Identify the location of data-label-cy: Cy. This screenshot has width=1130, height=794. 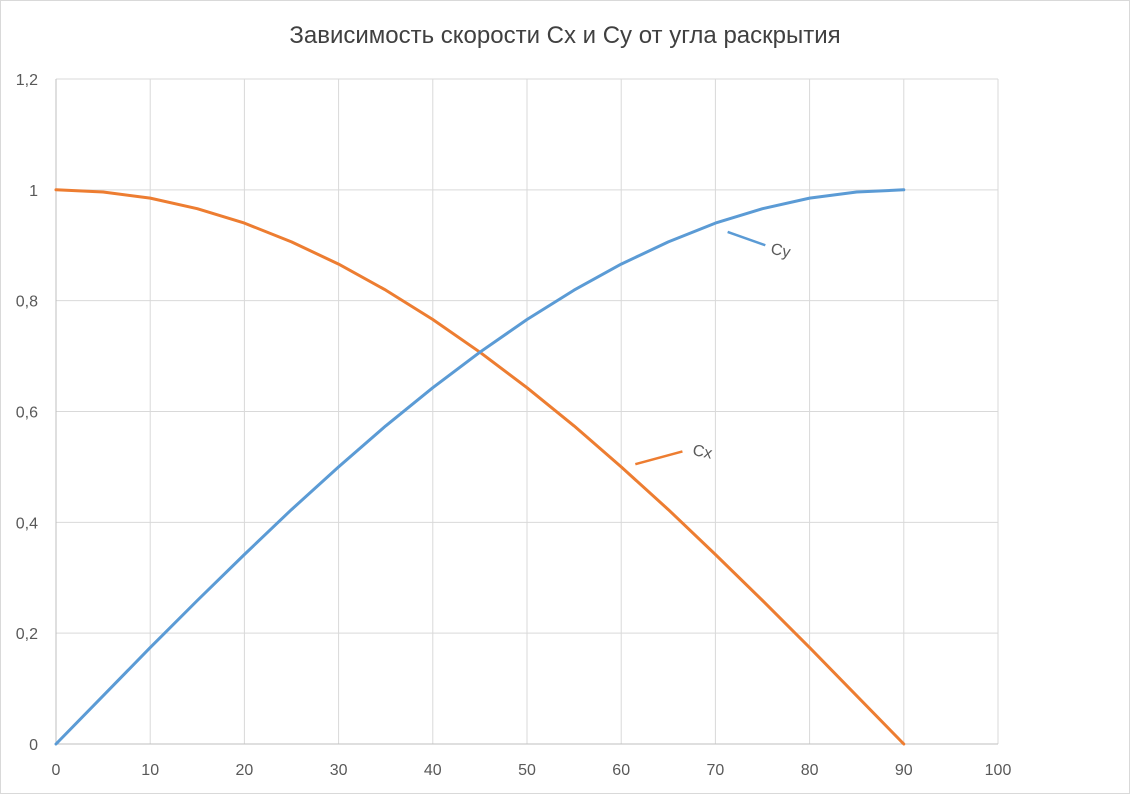
(780, 251).